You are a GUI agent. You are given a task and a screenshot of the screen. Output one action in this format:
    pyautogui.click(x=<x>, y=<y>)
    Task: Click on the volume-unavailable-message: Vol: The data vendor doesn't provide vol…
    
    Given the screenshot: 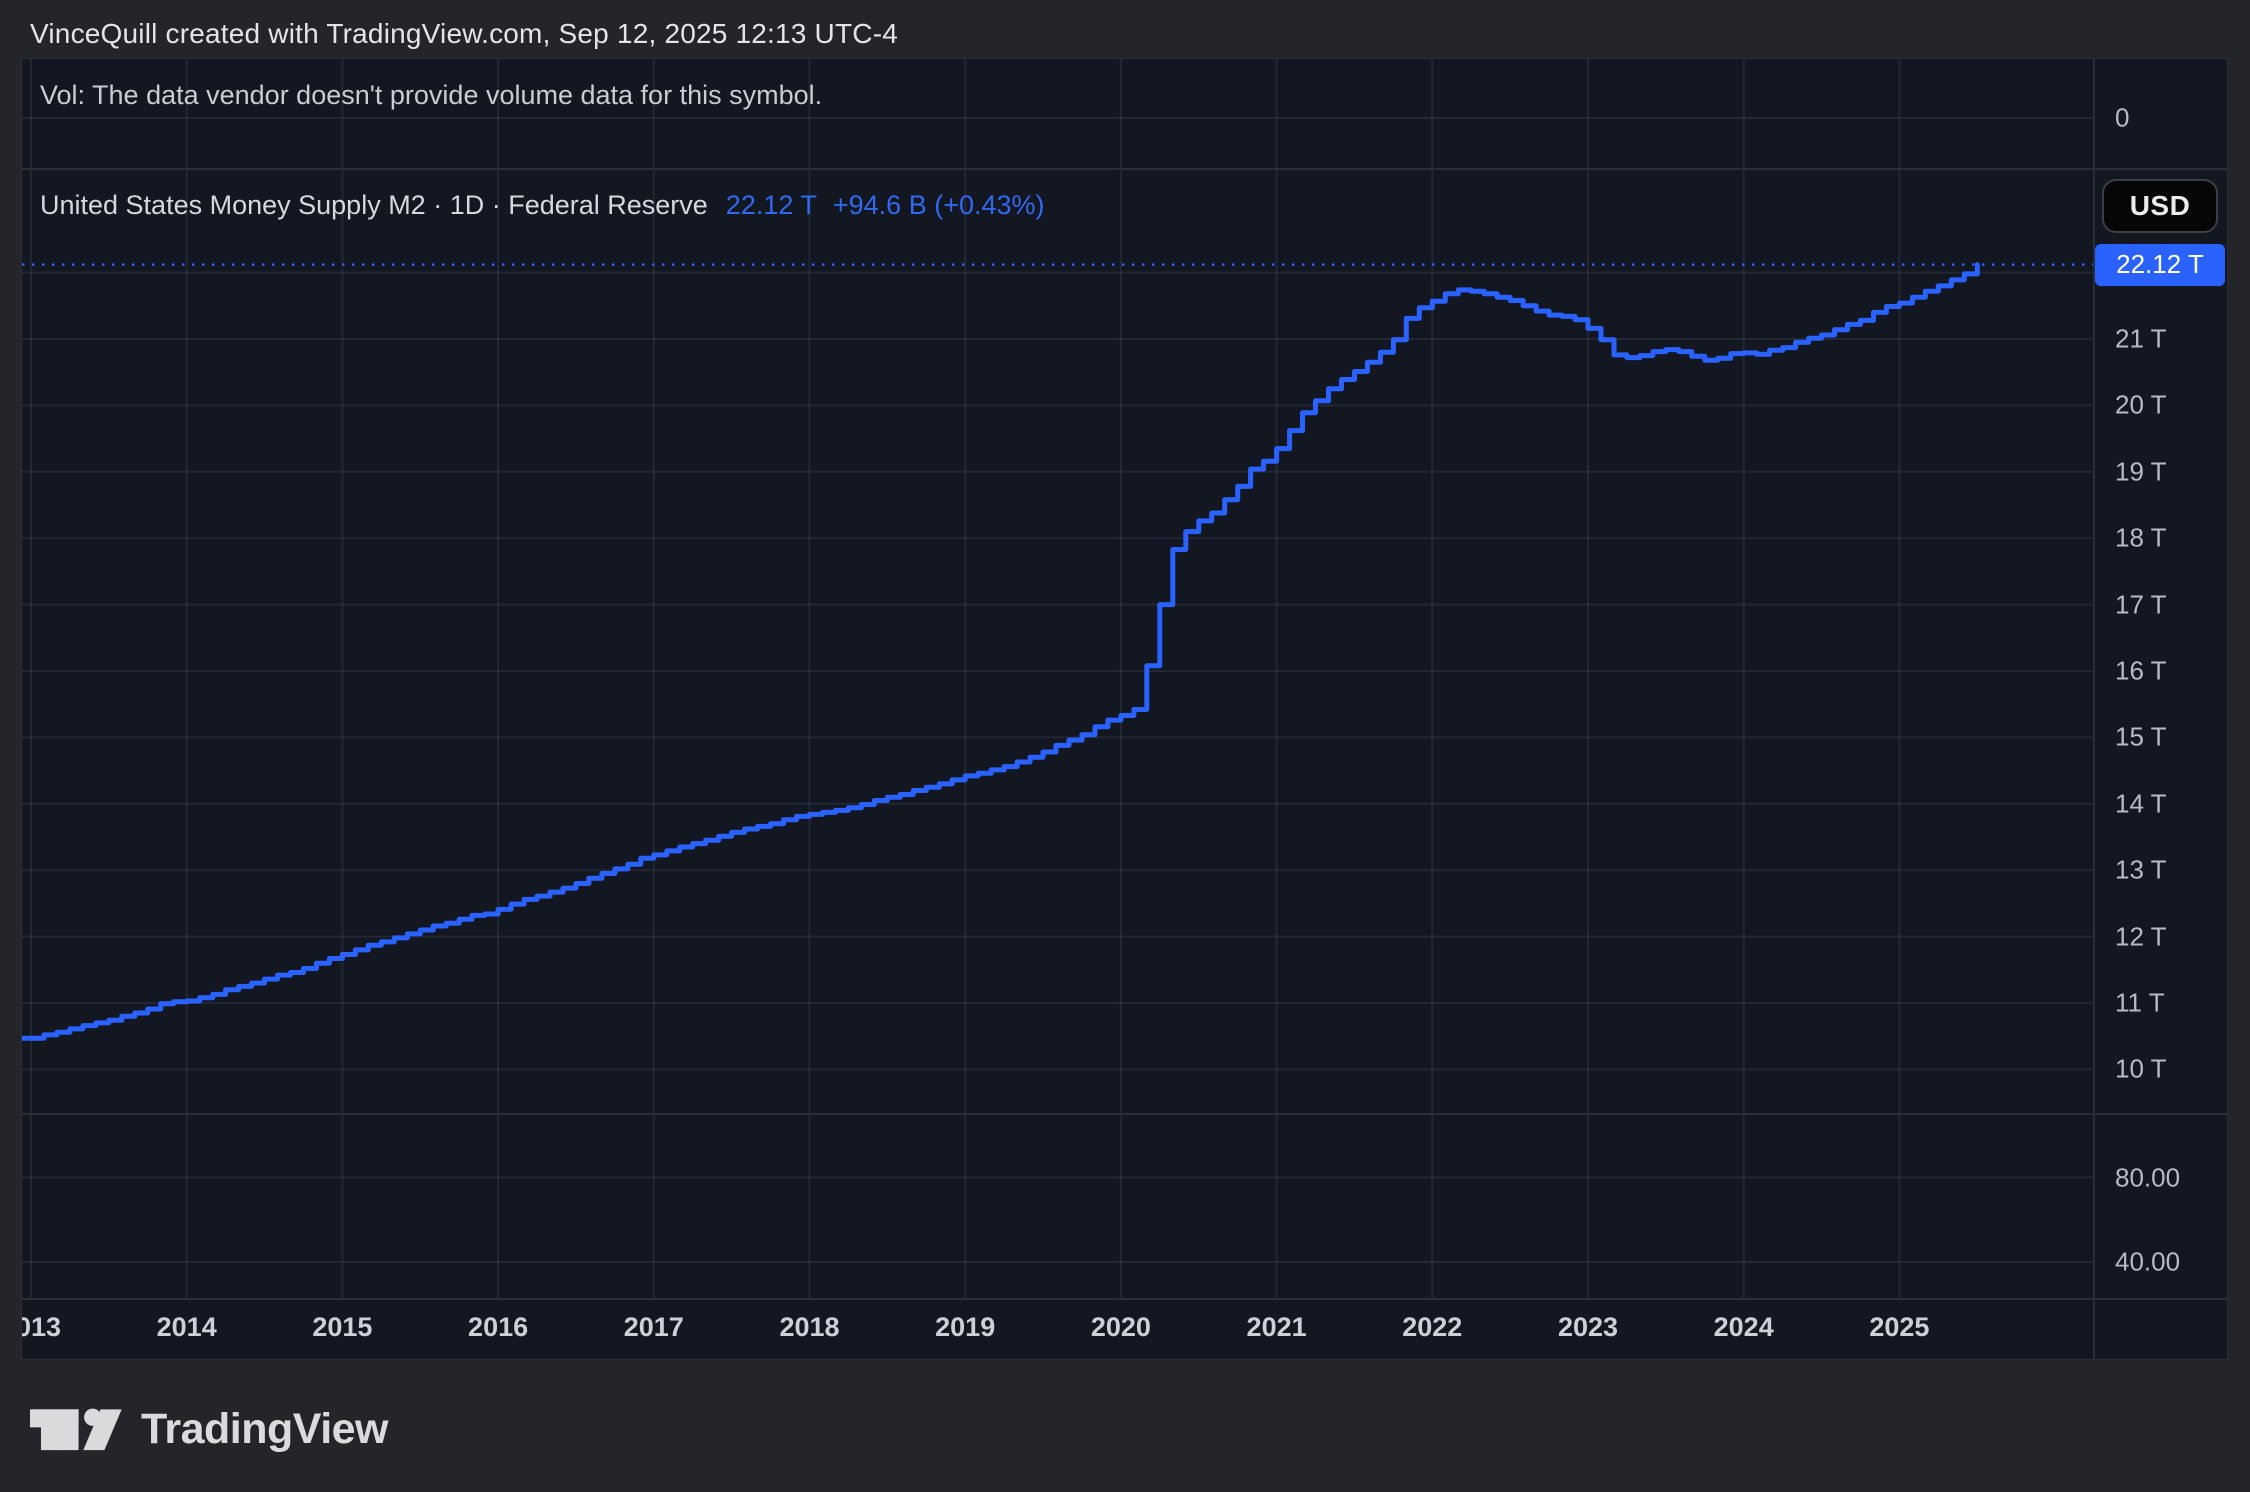 What is the action you would take?
    pyautogui.click(x=431, y=95)
    